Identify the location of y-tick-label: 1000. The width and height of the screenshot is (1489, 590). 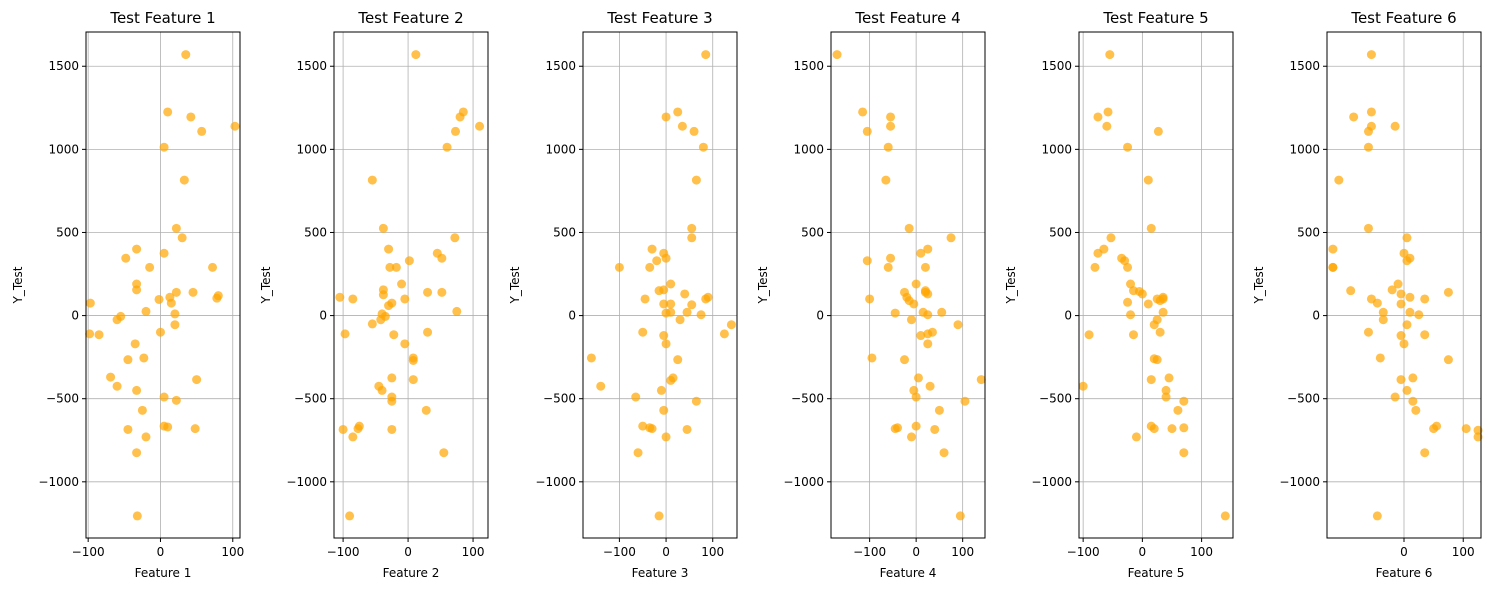
(1304, 149).